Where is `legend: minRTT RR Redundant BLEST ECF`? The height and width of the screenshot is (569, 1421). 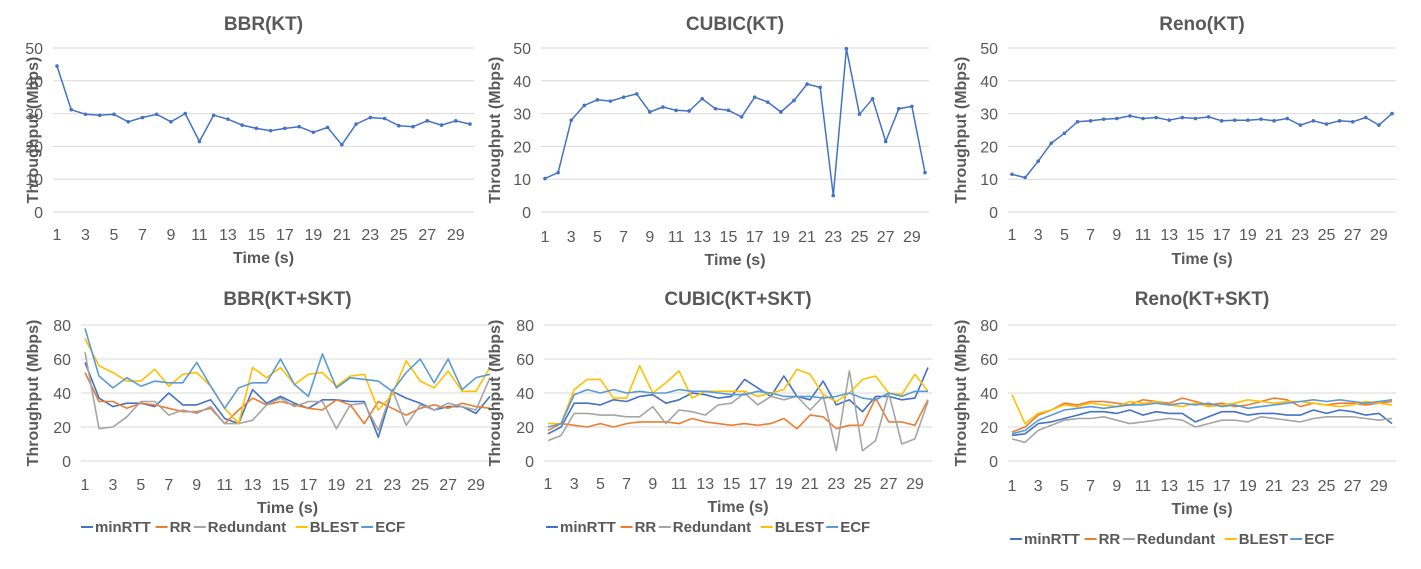
legend: minRTT RR Redundant BLEST ECF is located at coordinates (243, 527).